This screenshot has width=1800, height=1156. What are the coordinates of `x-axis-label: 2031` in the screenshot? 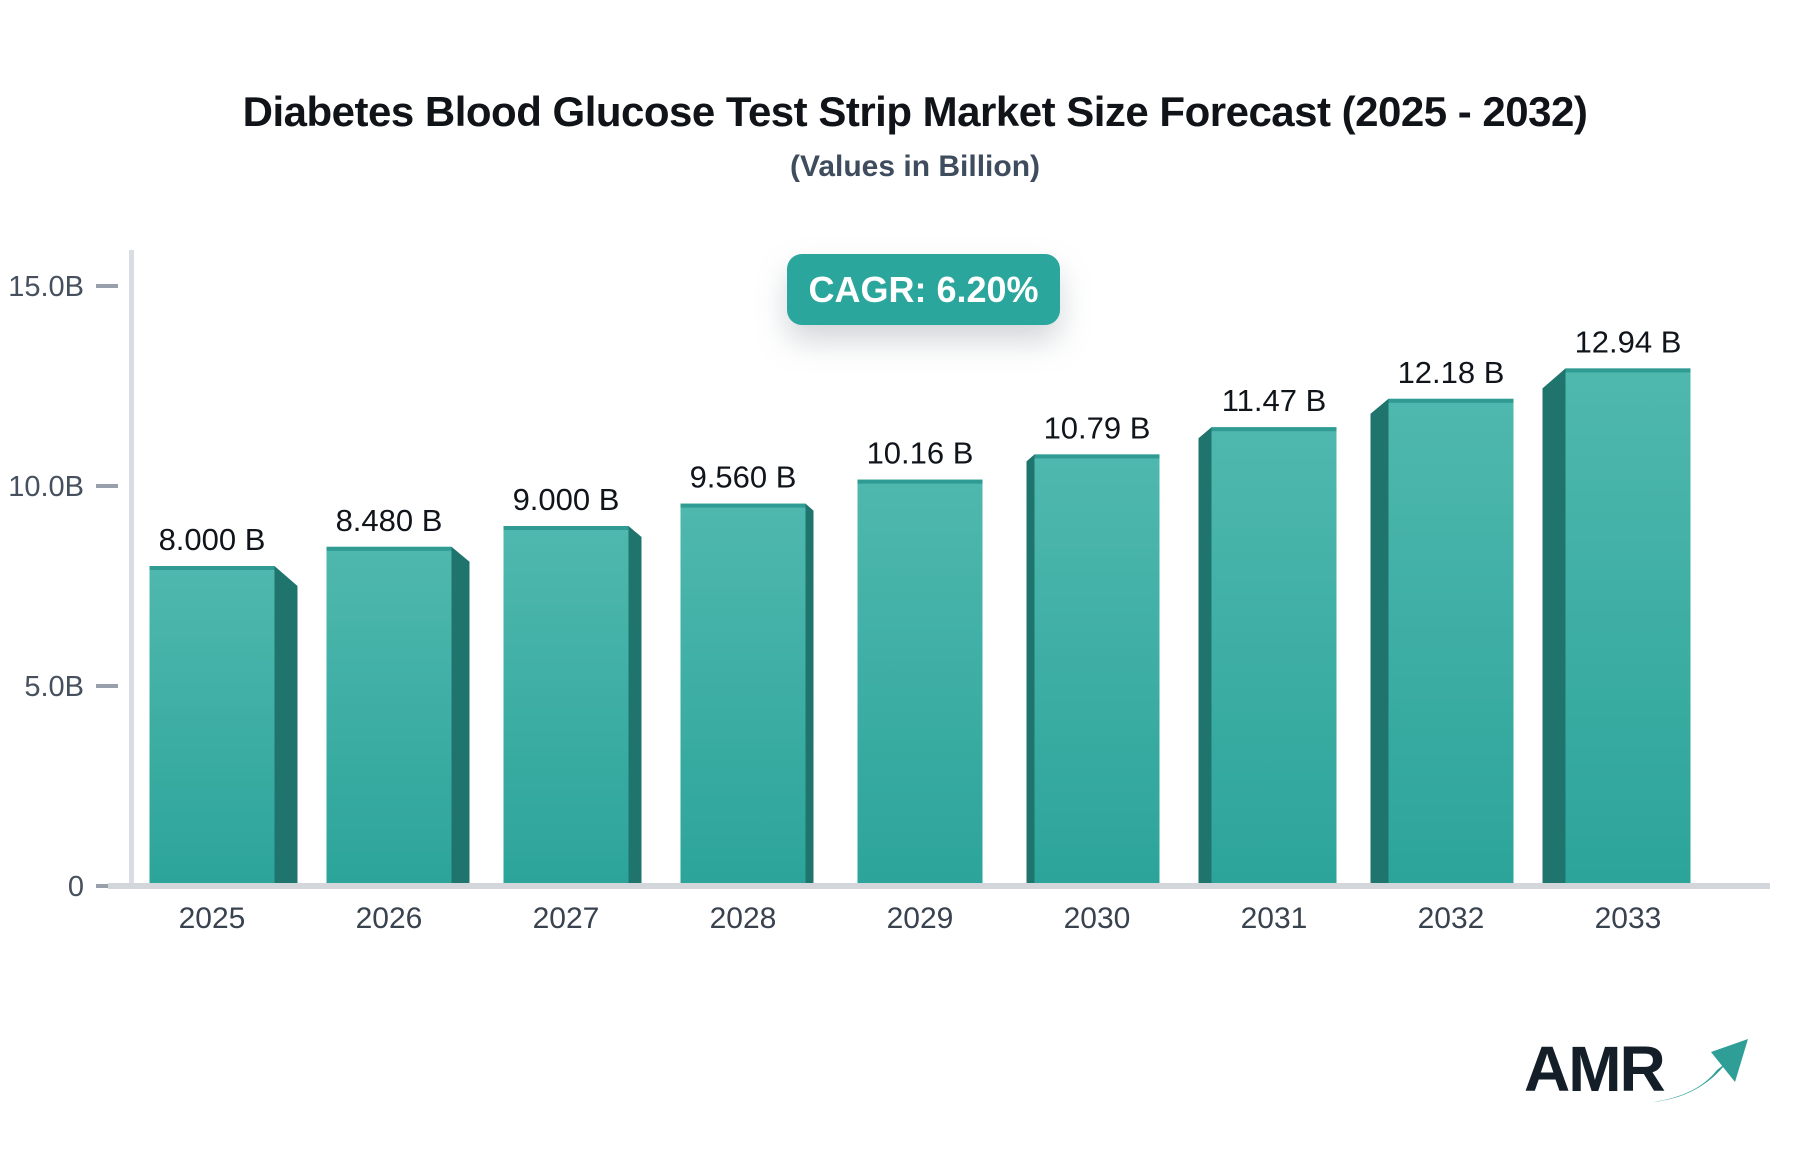 It's located at (1274, 918).